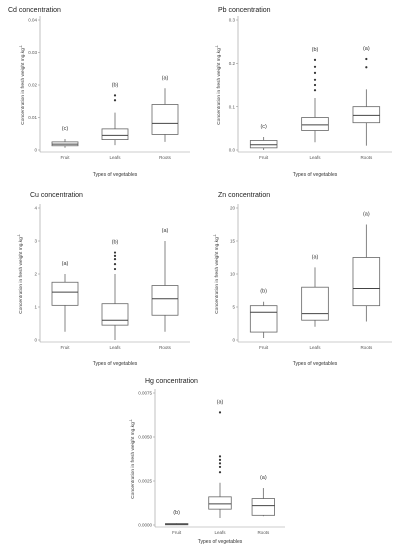 The width and height of the screenshot is (414, 550). I want to click on y-tick-label: 0.0050, so click(145, 437).